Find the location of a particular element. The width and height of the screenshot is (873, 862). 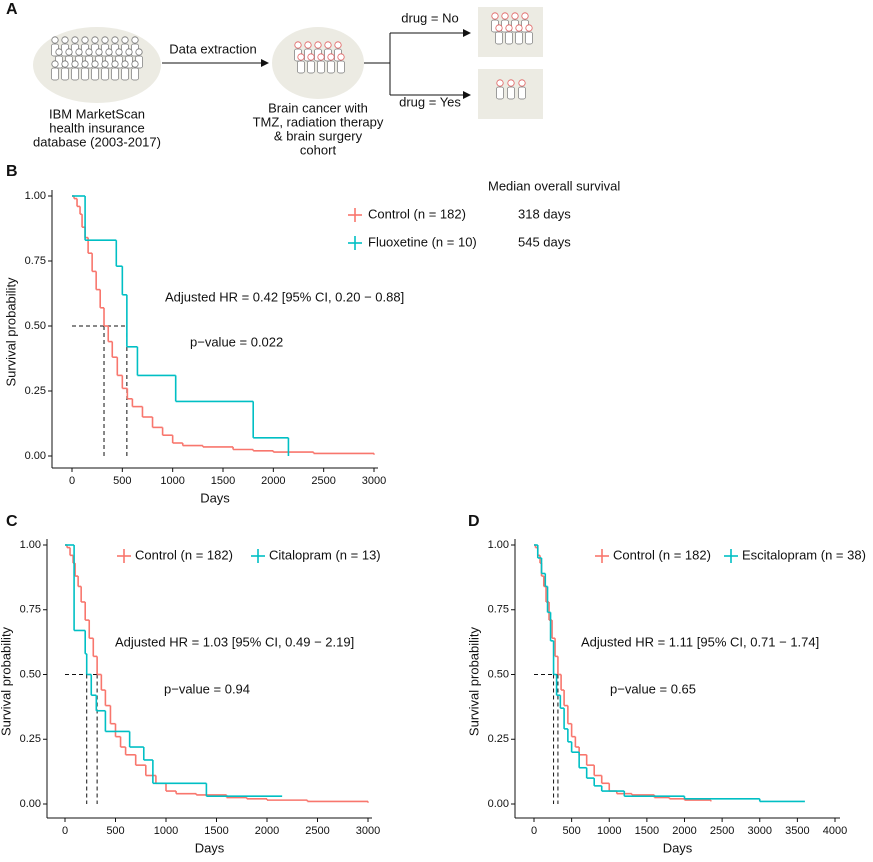

legend-label: Citalopram (n = 13) is located at coordinates (325, 554).